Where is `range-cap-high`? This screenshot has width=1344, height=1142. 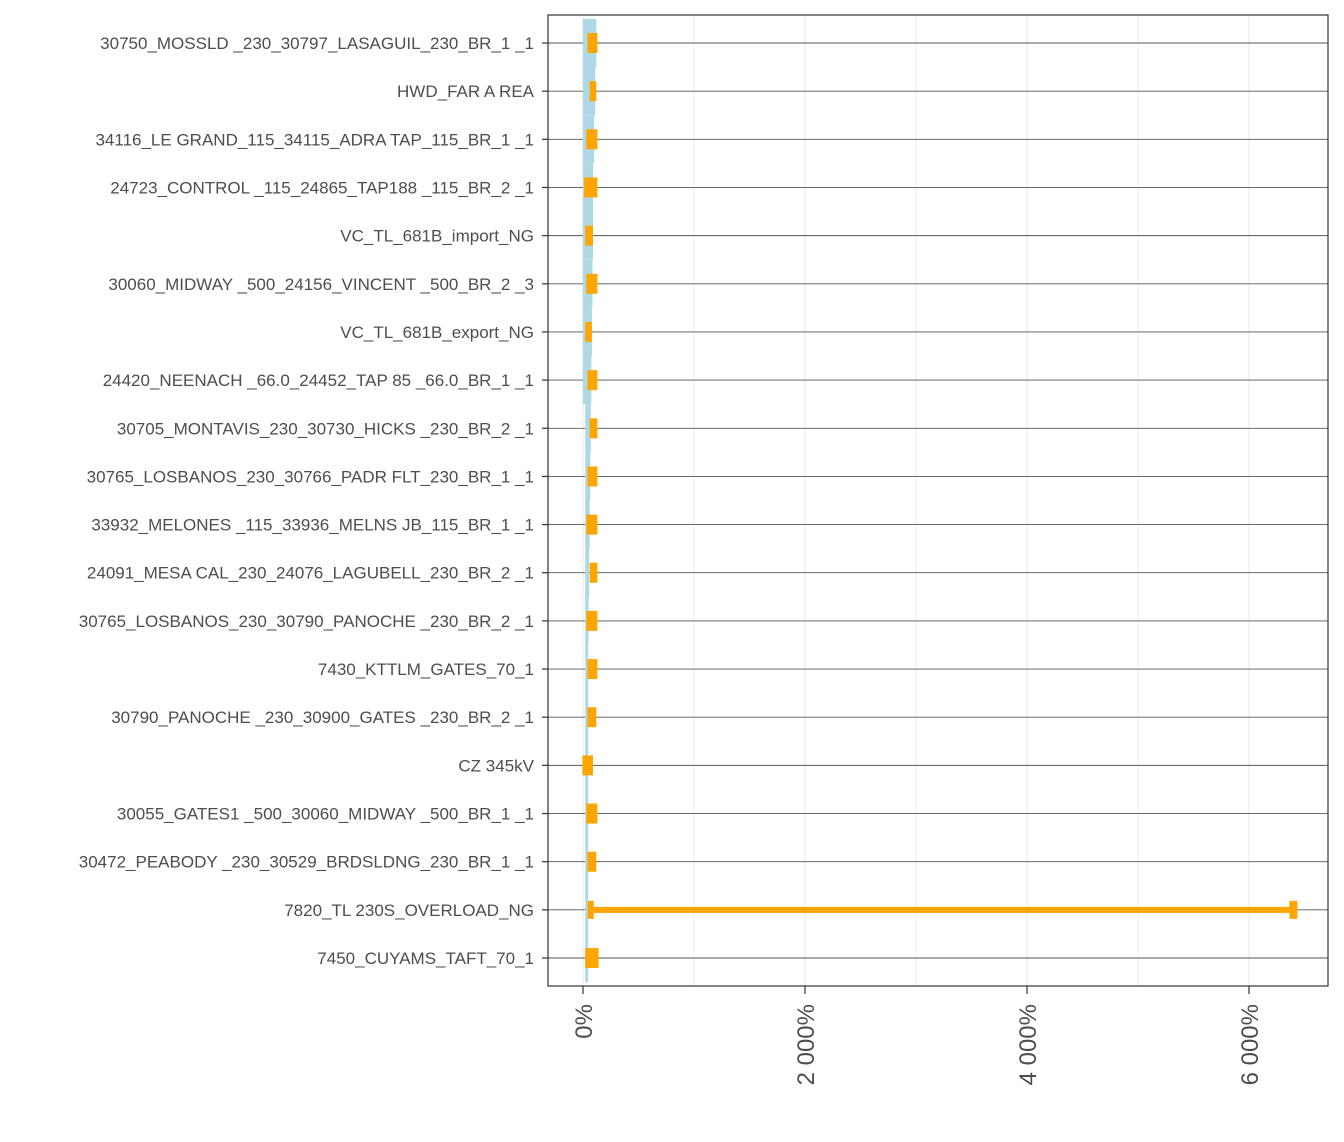
range-cap-high is located at coordinates (1293, 909).